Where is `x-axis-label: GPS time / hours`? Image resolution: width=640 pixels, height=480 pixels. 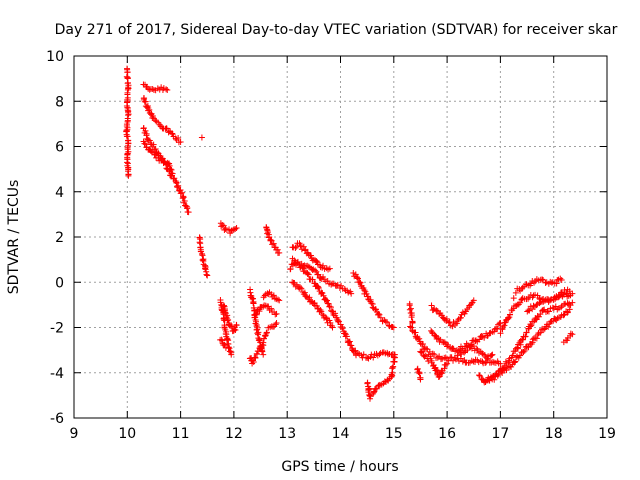
x-axis-label: GPS time / hours is located at coordinates (339, 467).